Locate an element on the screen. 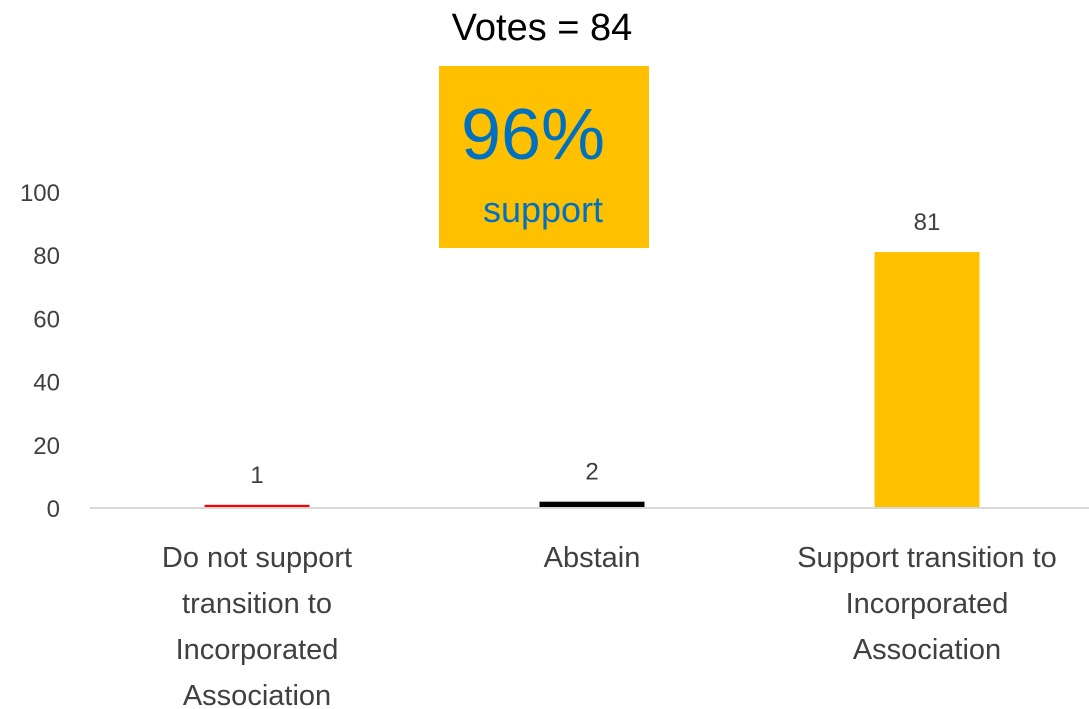 This screenshot has width=1089, height=709. category-label-line: Support transition to is located at coordinates (927, 558).